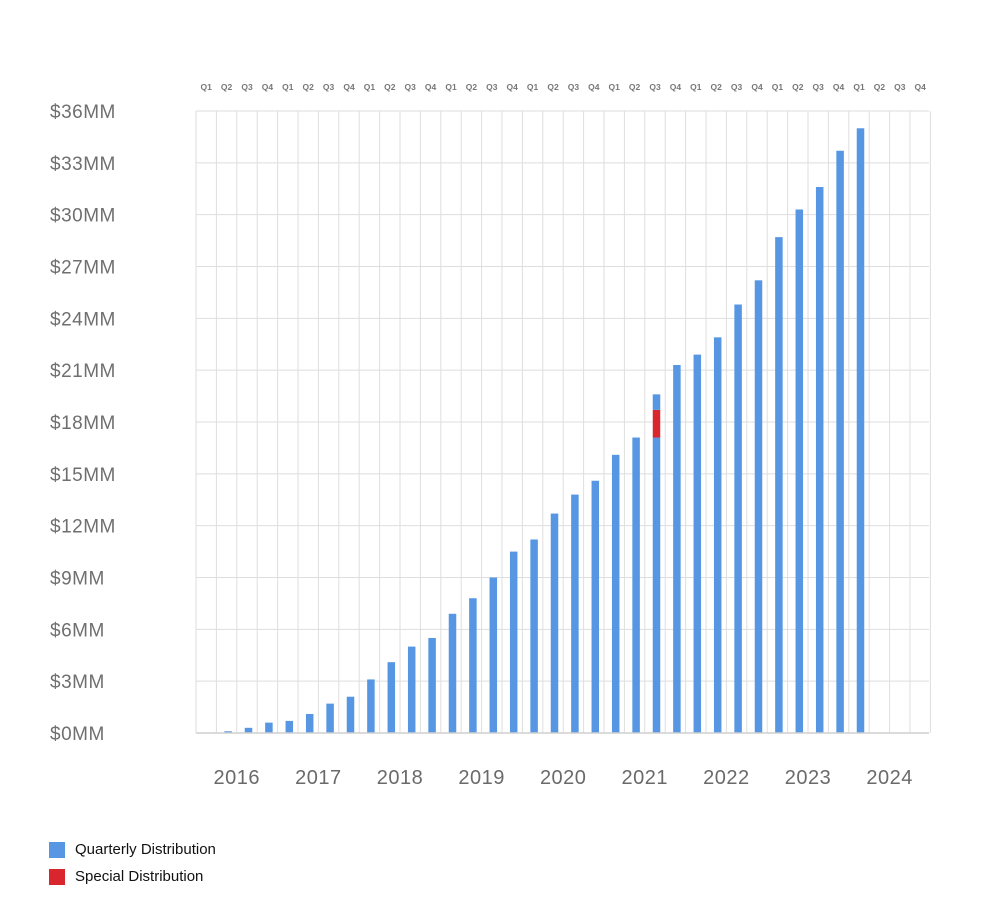 Image resolution: width=1000 pixels, height=909 pixels. What do you see at coordinates (77, 579) in the screenshot?
I see `y-tick-label: $9MM` at bounding box center [77, 579].